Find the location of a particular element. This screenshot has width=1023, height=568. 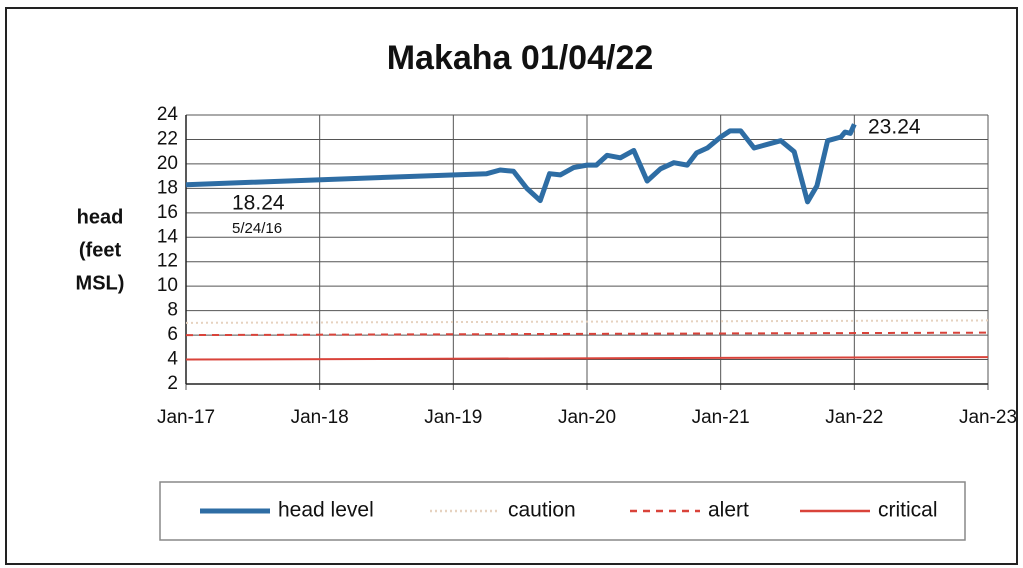

y-tick-label: 20 is located at coordinates (167, 163).